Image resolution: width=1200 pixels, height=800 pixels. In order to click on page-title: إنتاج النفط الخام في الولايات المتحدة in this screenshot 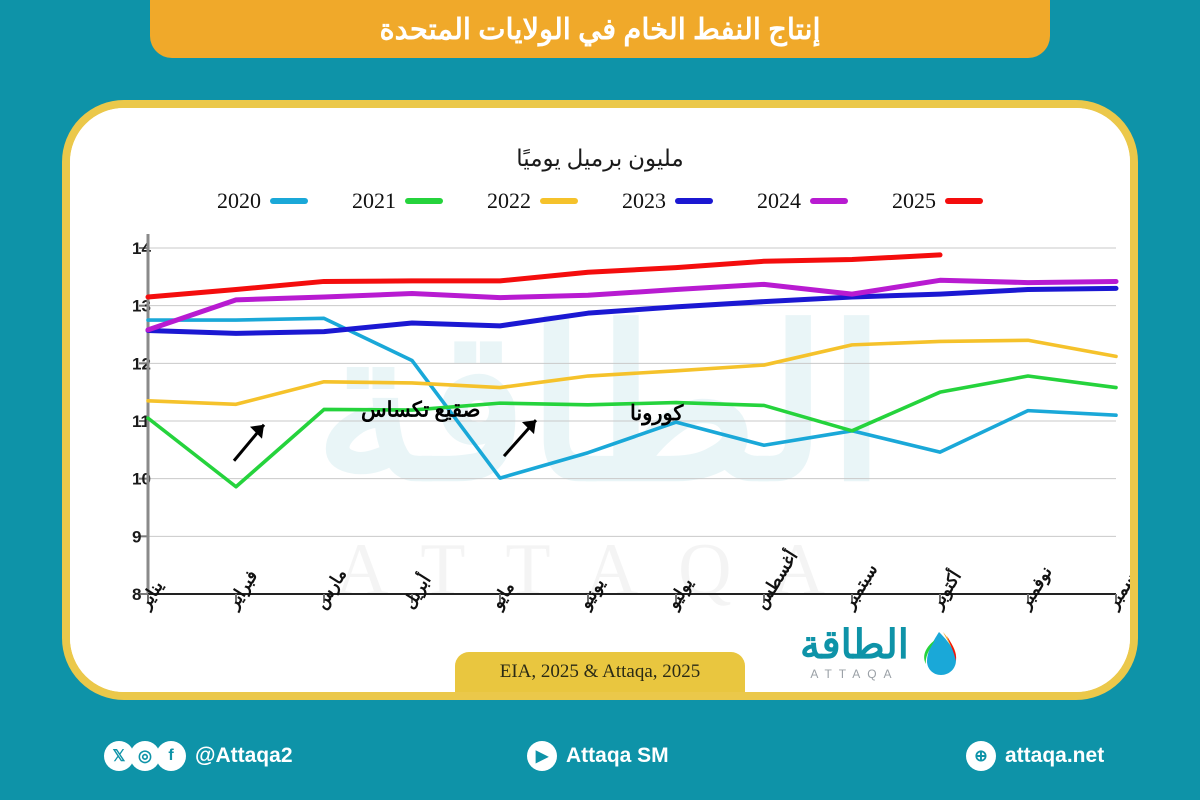, I will do `click(600, 29)`.